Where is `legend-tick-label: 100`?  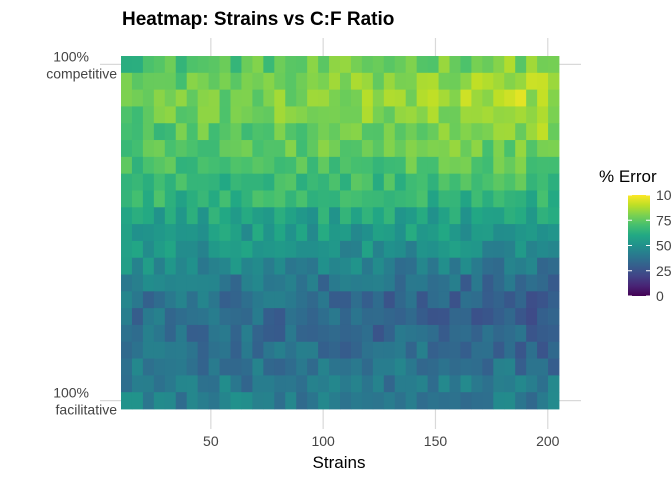 legend-tick-label: 100 is located at coordinates (664, 195).